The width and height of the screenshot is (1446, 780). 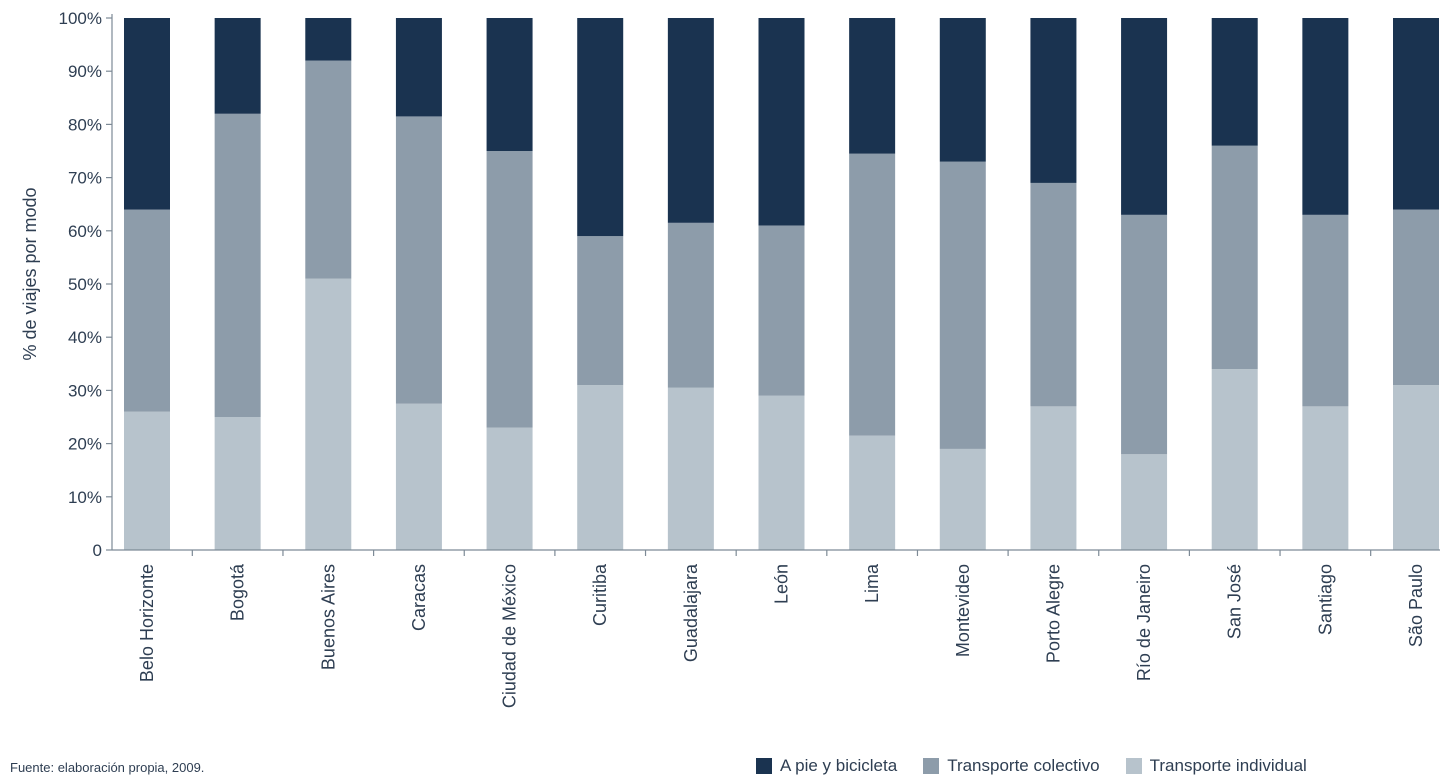 What do you see at coordinates (237, 483) in the screenshot?
I see `bar-bogota-transporte-individual` at bounding box center [237, 483].